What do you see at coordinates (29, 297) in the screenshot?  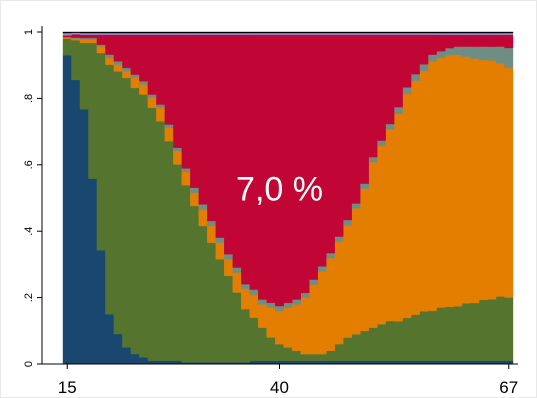 I see `y-tick-label: .2` at bounding box center [29, 297].